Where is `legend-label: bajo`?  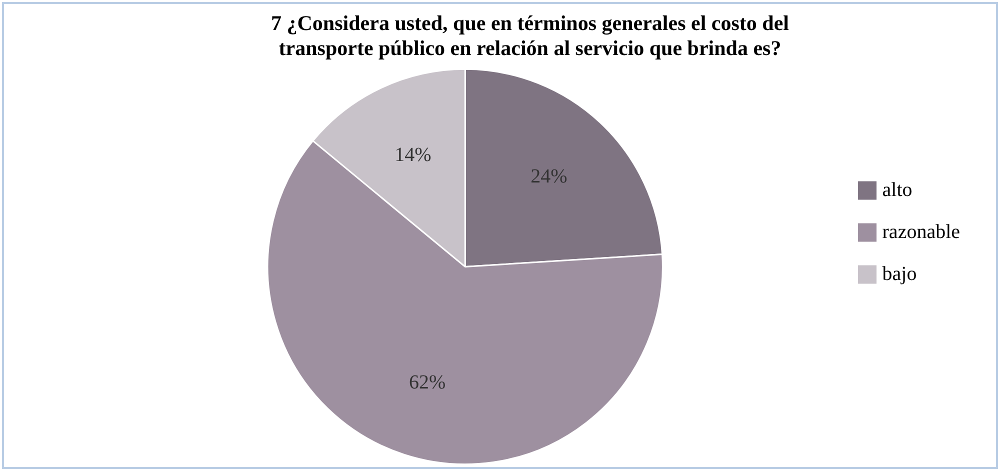 legend-label: bajo is located at coordinates (899, 273).